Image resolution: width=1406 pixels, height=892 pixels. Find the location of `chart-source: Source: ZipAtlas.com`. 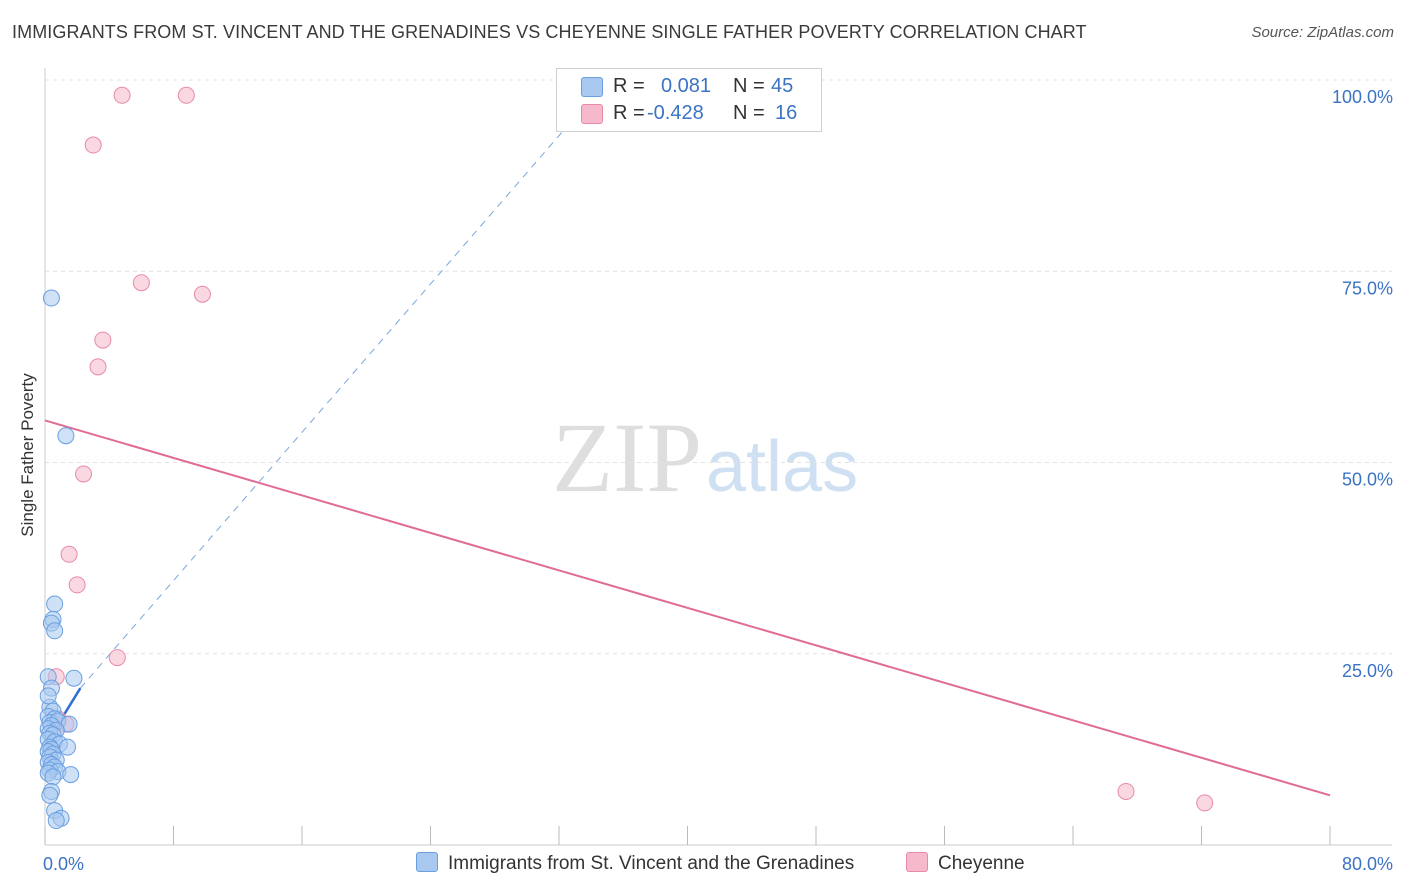

chart-source: Source: ZipAtlas.com is located at coordinates (1322, 32).